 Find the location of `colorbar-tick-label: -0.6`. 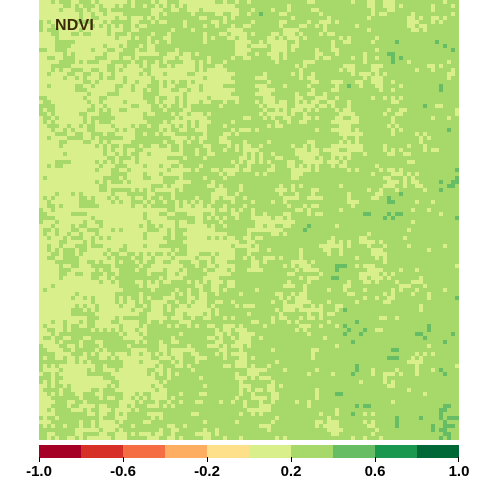

colorbar-tick-label: -0.6 is located at coordinates (123, 471).